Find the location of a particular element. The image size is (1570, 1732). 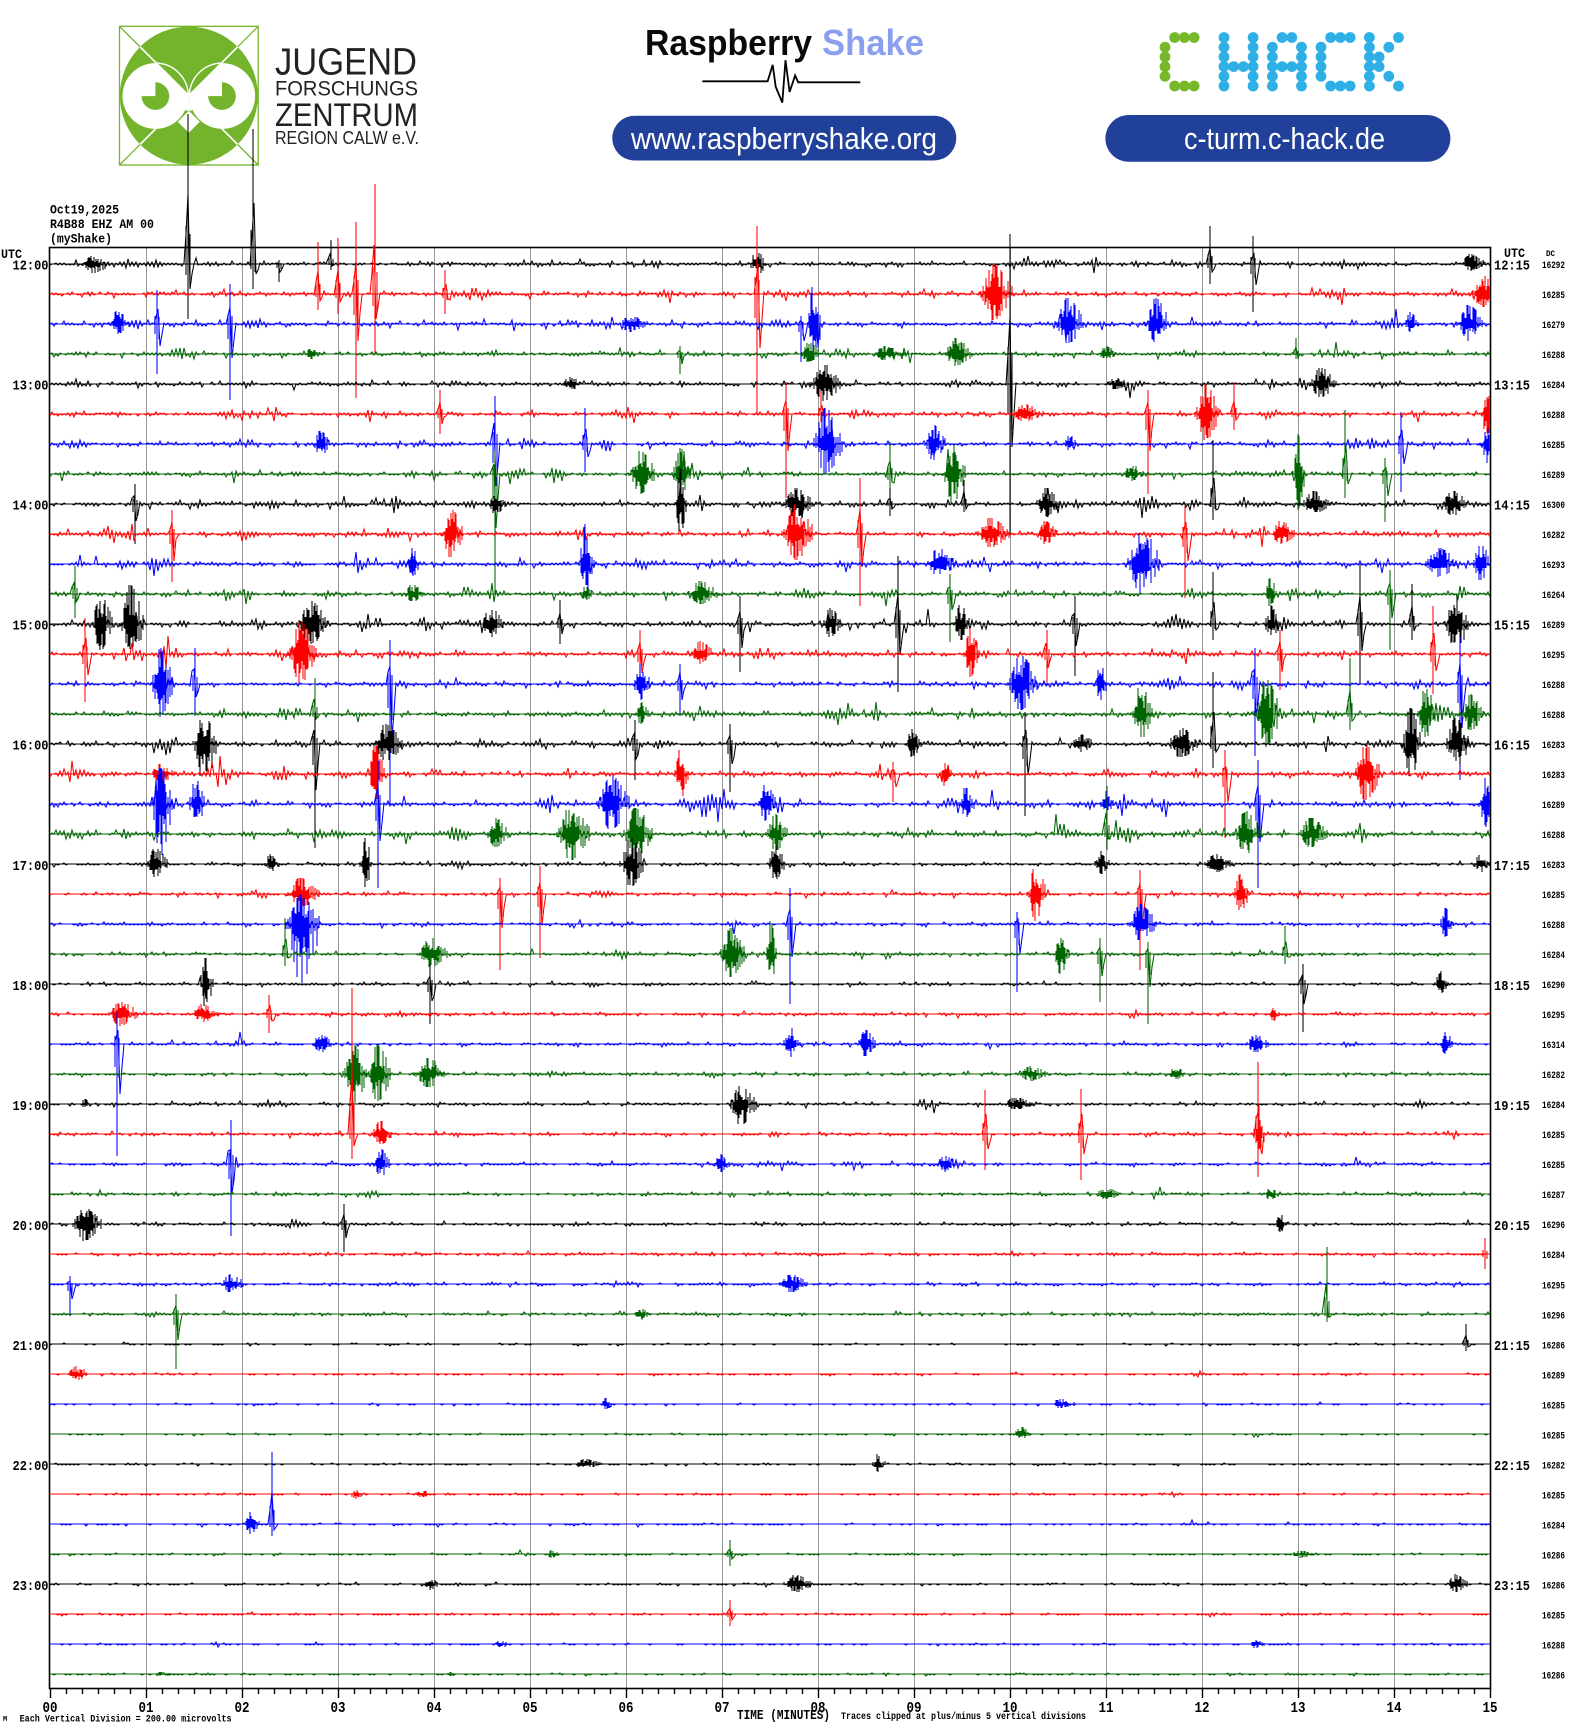

svg-text: 21:15 is located at coordinates (1512, 1347).